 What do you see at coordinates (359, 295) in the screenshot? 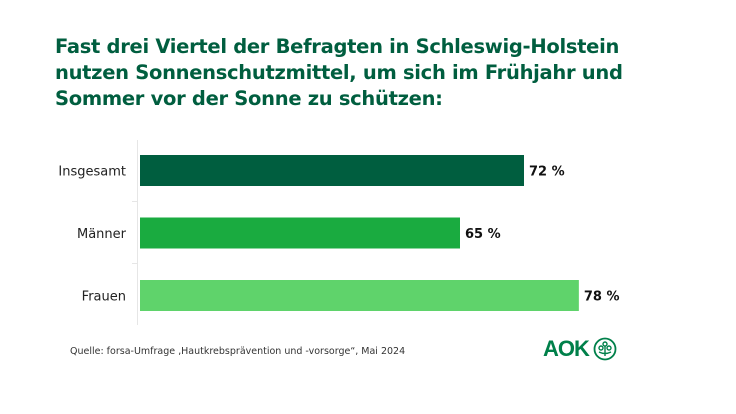
I see `bar-frauen` at bounding box center [359, 295].